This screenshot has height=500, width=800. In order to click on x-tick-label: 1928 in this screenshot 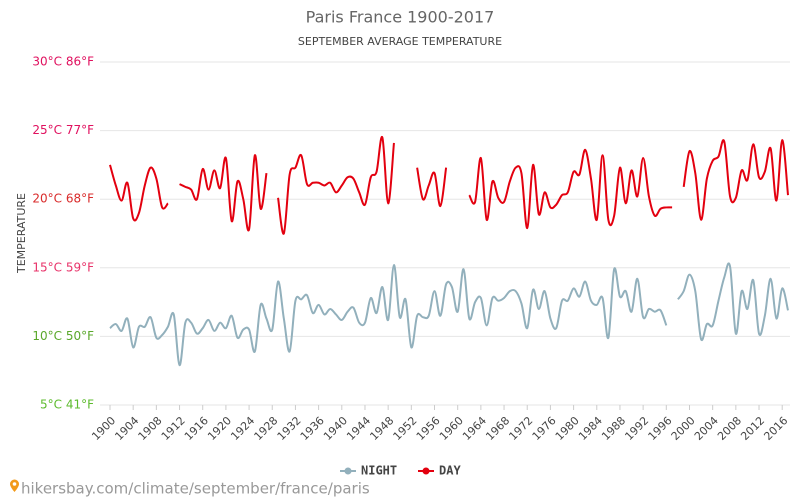, I will do `click(266, 428)`.